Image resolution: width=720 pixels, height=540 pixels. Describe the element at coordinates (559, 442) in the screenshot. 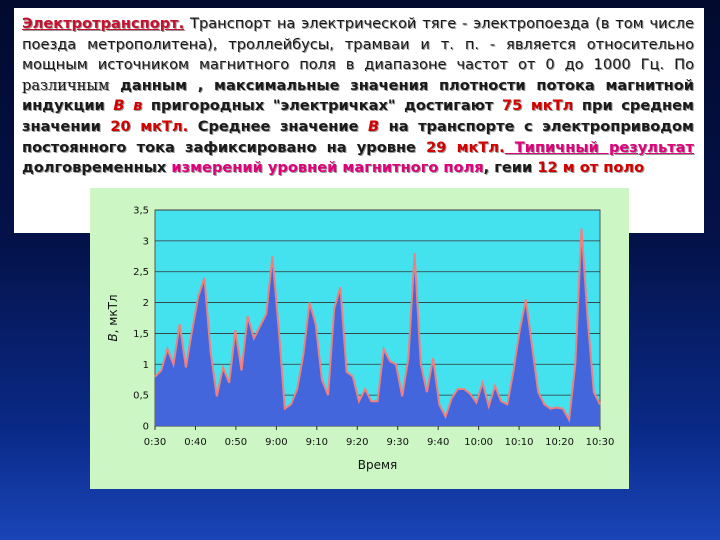

I see `x-tick-label: 10:20` at that location.